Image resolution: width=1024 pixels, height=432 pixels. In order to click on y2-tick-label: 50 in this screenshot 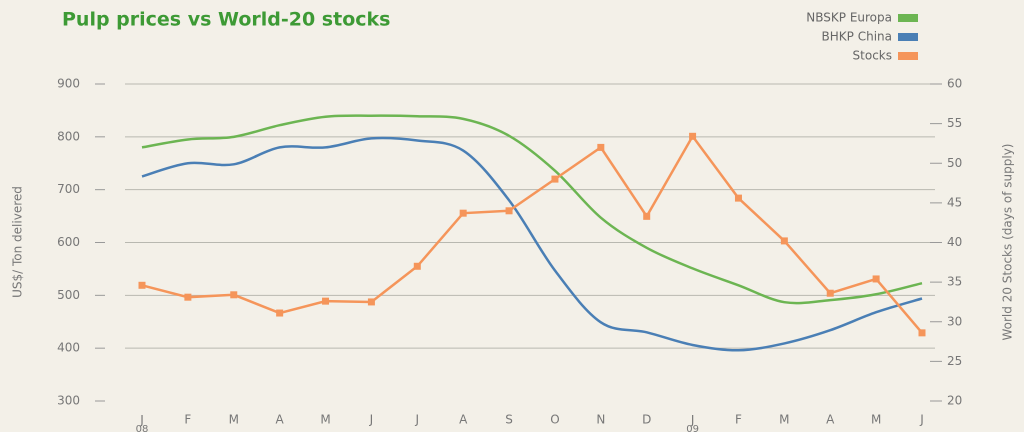, I will do `click(954, 163)`.